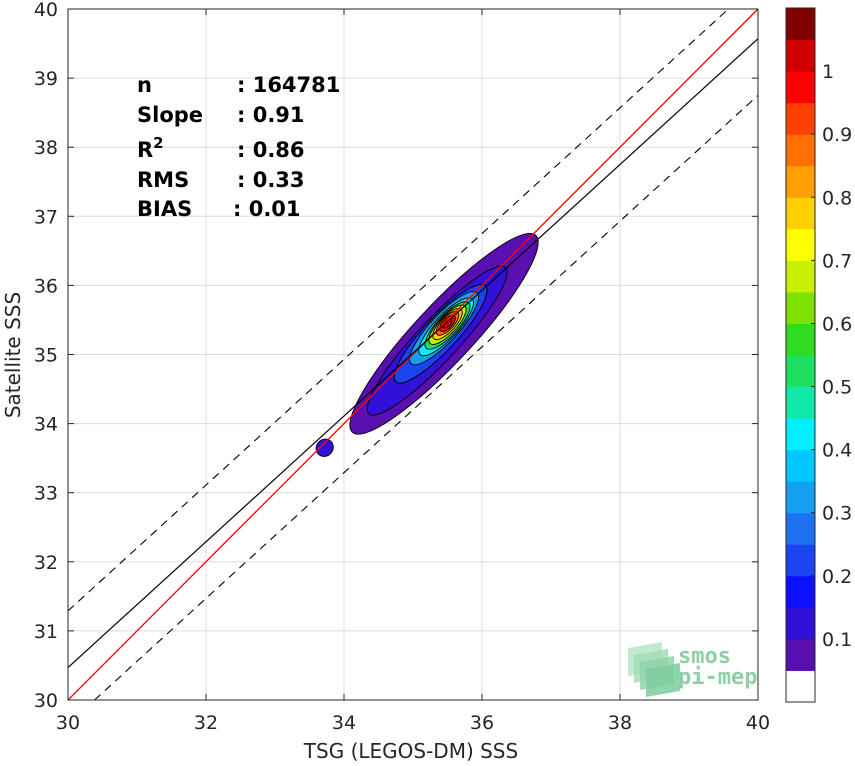 The image size is (855, 766). I want to click on x-tick-label: 40, so click(758, 723).